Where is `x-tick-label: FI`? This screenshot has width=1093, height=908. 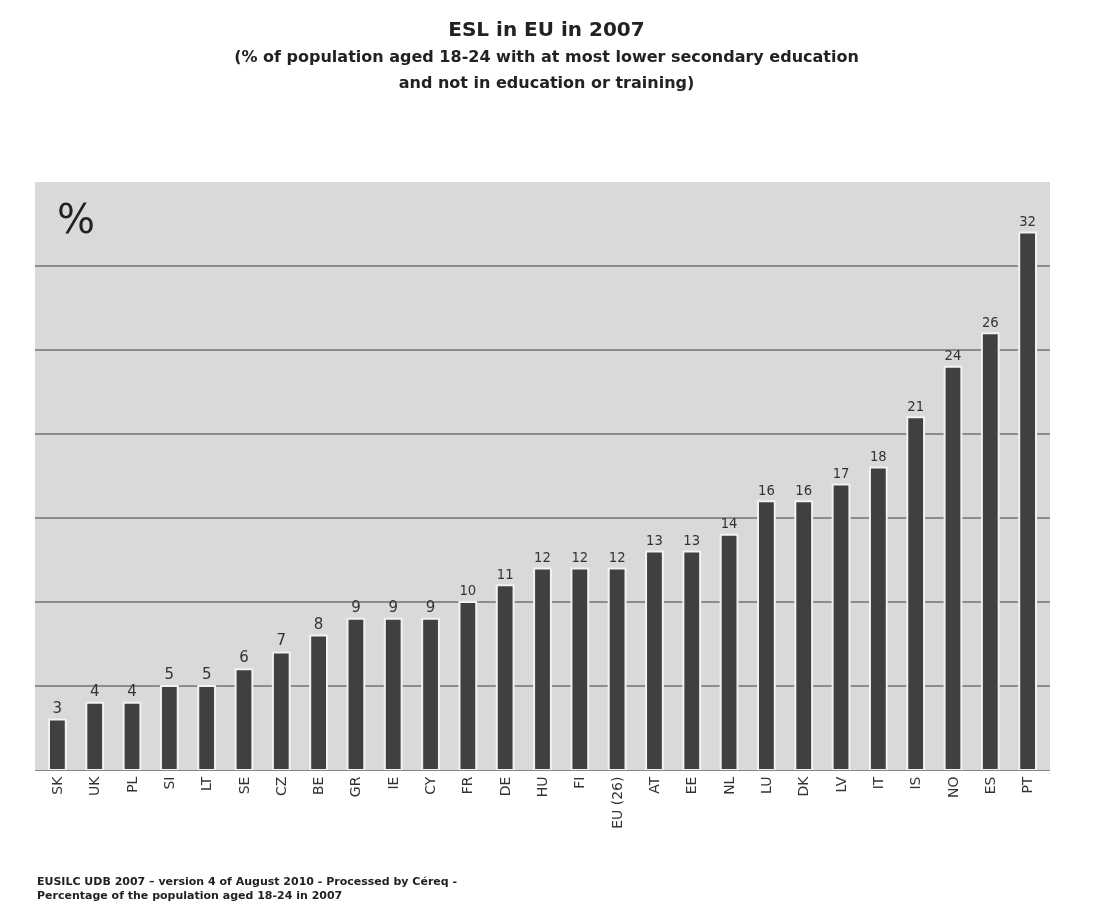 x-tick-label: FI is located at coordinates (579, 782).